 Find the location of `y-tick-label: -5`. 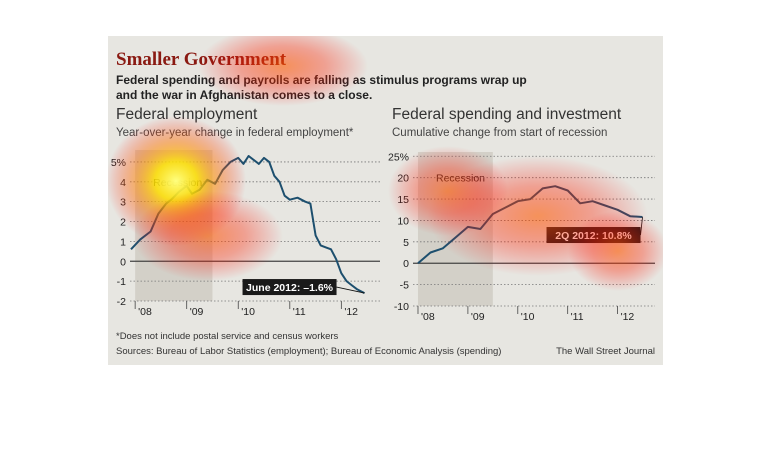

y-tick-label: -5 is located at coordinates (404, 286).